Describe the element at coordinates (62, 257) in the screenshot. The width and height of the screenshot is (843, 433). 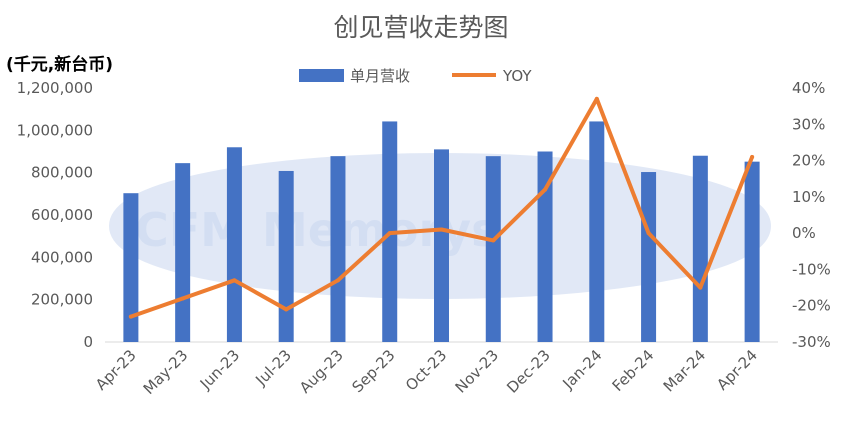
I see `left-tick-label: 400,000` at that location.